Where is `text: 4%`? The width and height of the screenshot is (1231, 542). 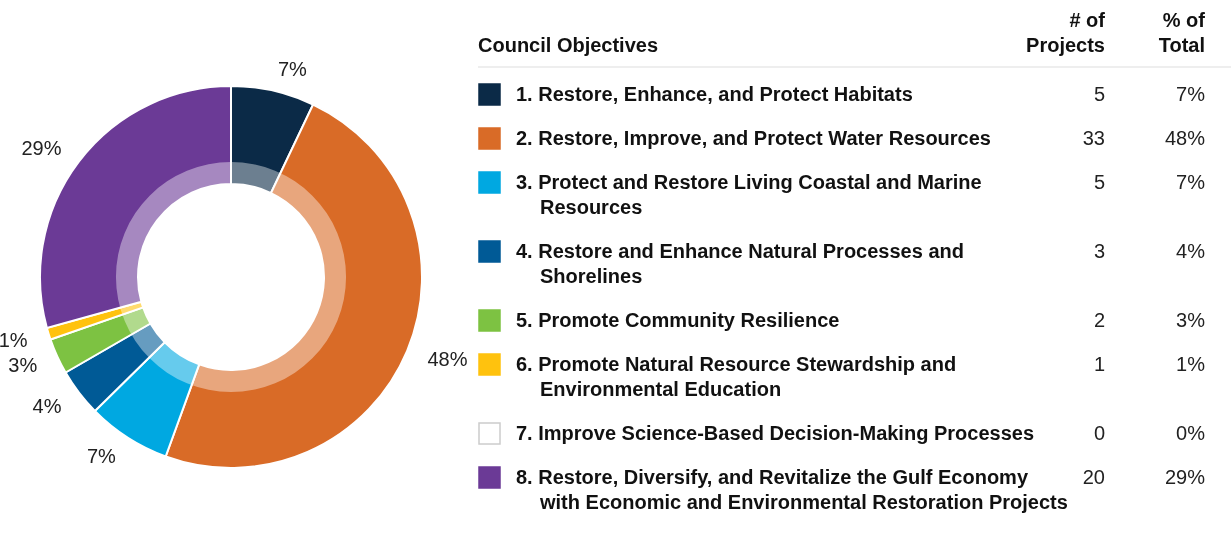 text: 4% is located at coordinates (1190, 251).